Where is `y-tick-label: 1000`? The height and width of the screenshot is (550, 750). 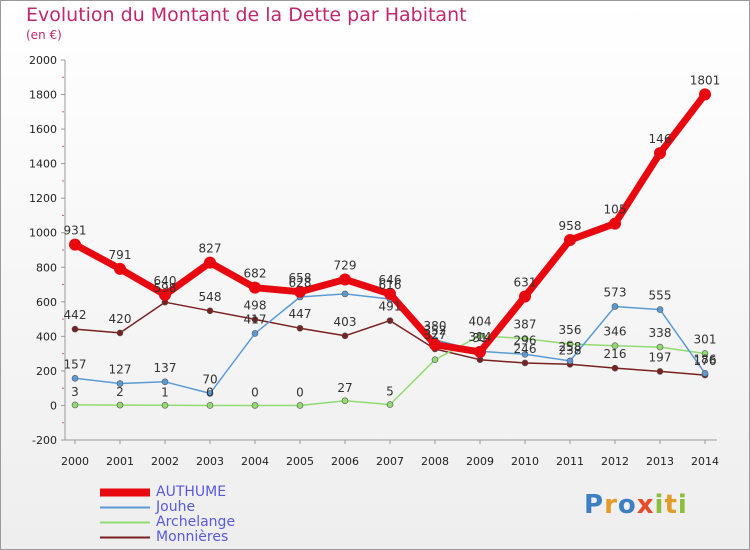
y-tick-label: 1000 is located at coordinates (43, 233).